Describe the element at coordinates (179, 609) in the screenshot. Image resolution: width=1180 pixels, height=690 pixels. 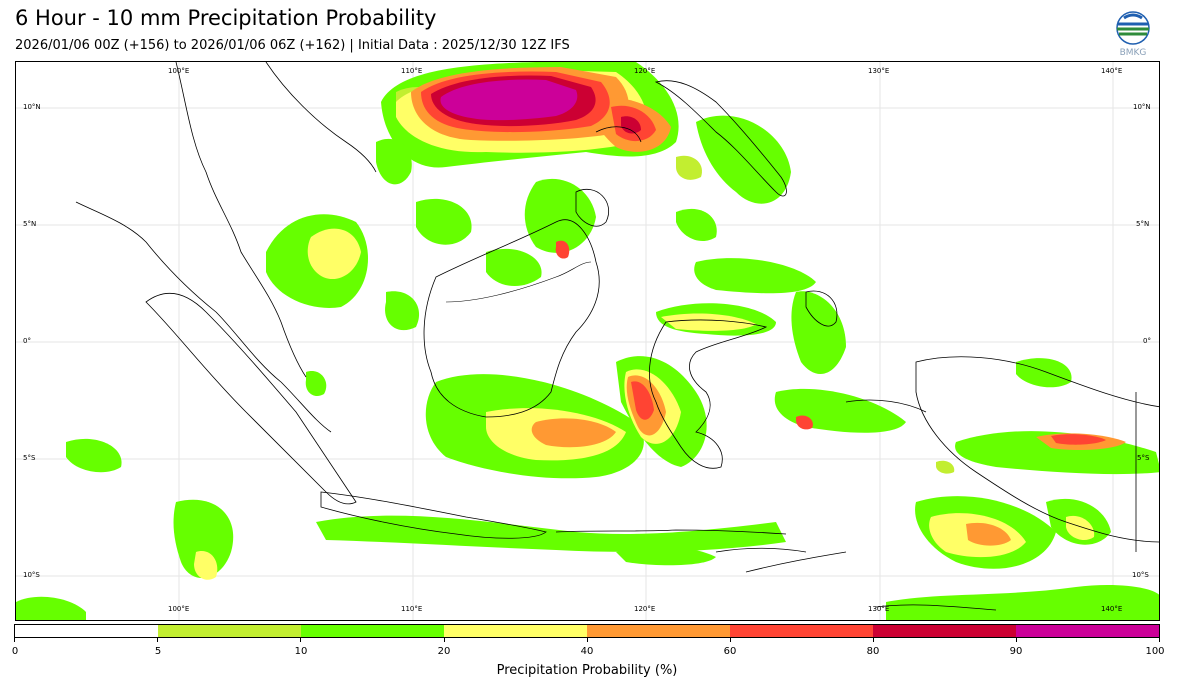
I see `lon-label-bottom: 100°E` at that location.